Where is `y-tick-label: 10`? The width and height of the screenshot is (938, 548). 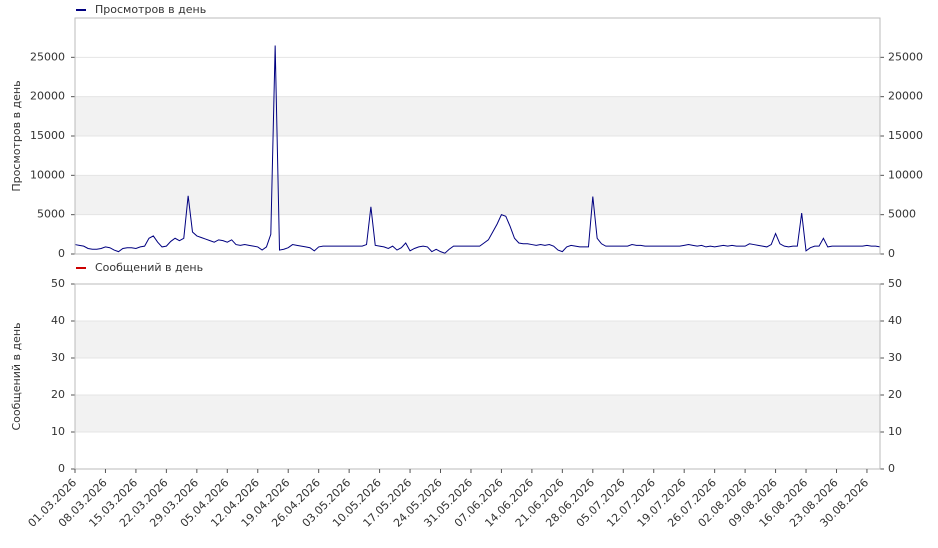
y-tick-label: 10 is located at coordinates (58, 431).